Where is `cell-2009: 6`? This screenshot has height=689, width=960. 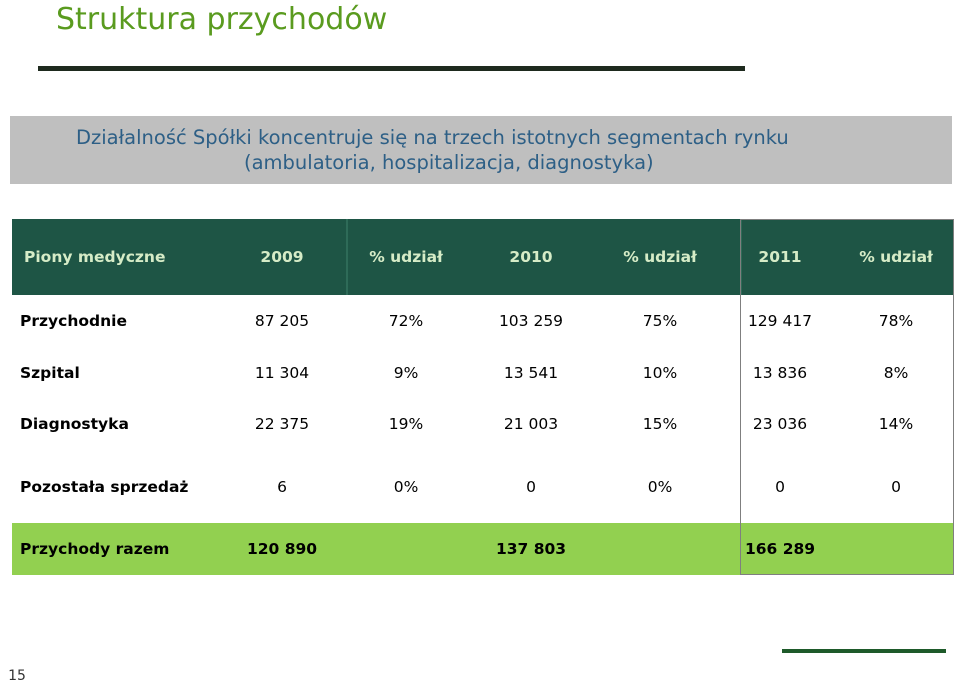 cell-2009: 6 is located at coordinates (282, 487).